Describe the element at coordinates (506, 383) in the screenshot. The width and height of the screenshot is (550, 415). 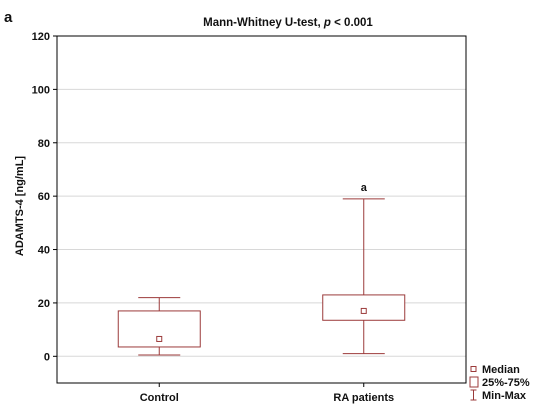
I see `legend-label-box: 25%-75%` at that location.